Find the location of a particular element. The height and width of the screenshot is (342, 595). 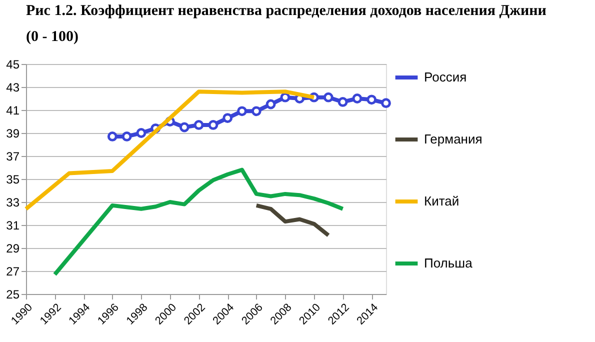

legend-label: Польша is located at coordinates (449, 263).